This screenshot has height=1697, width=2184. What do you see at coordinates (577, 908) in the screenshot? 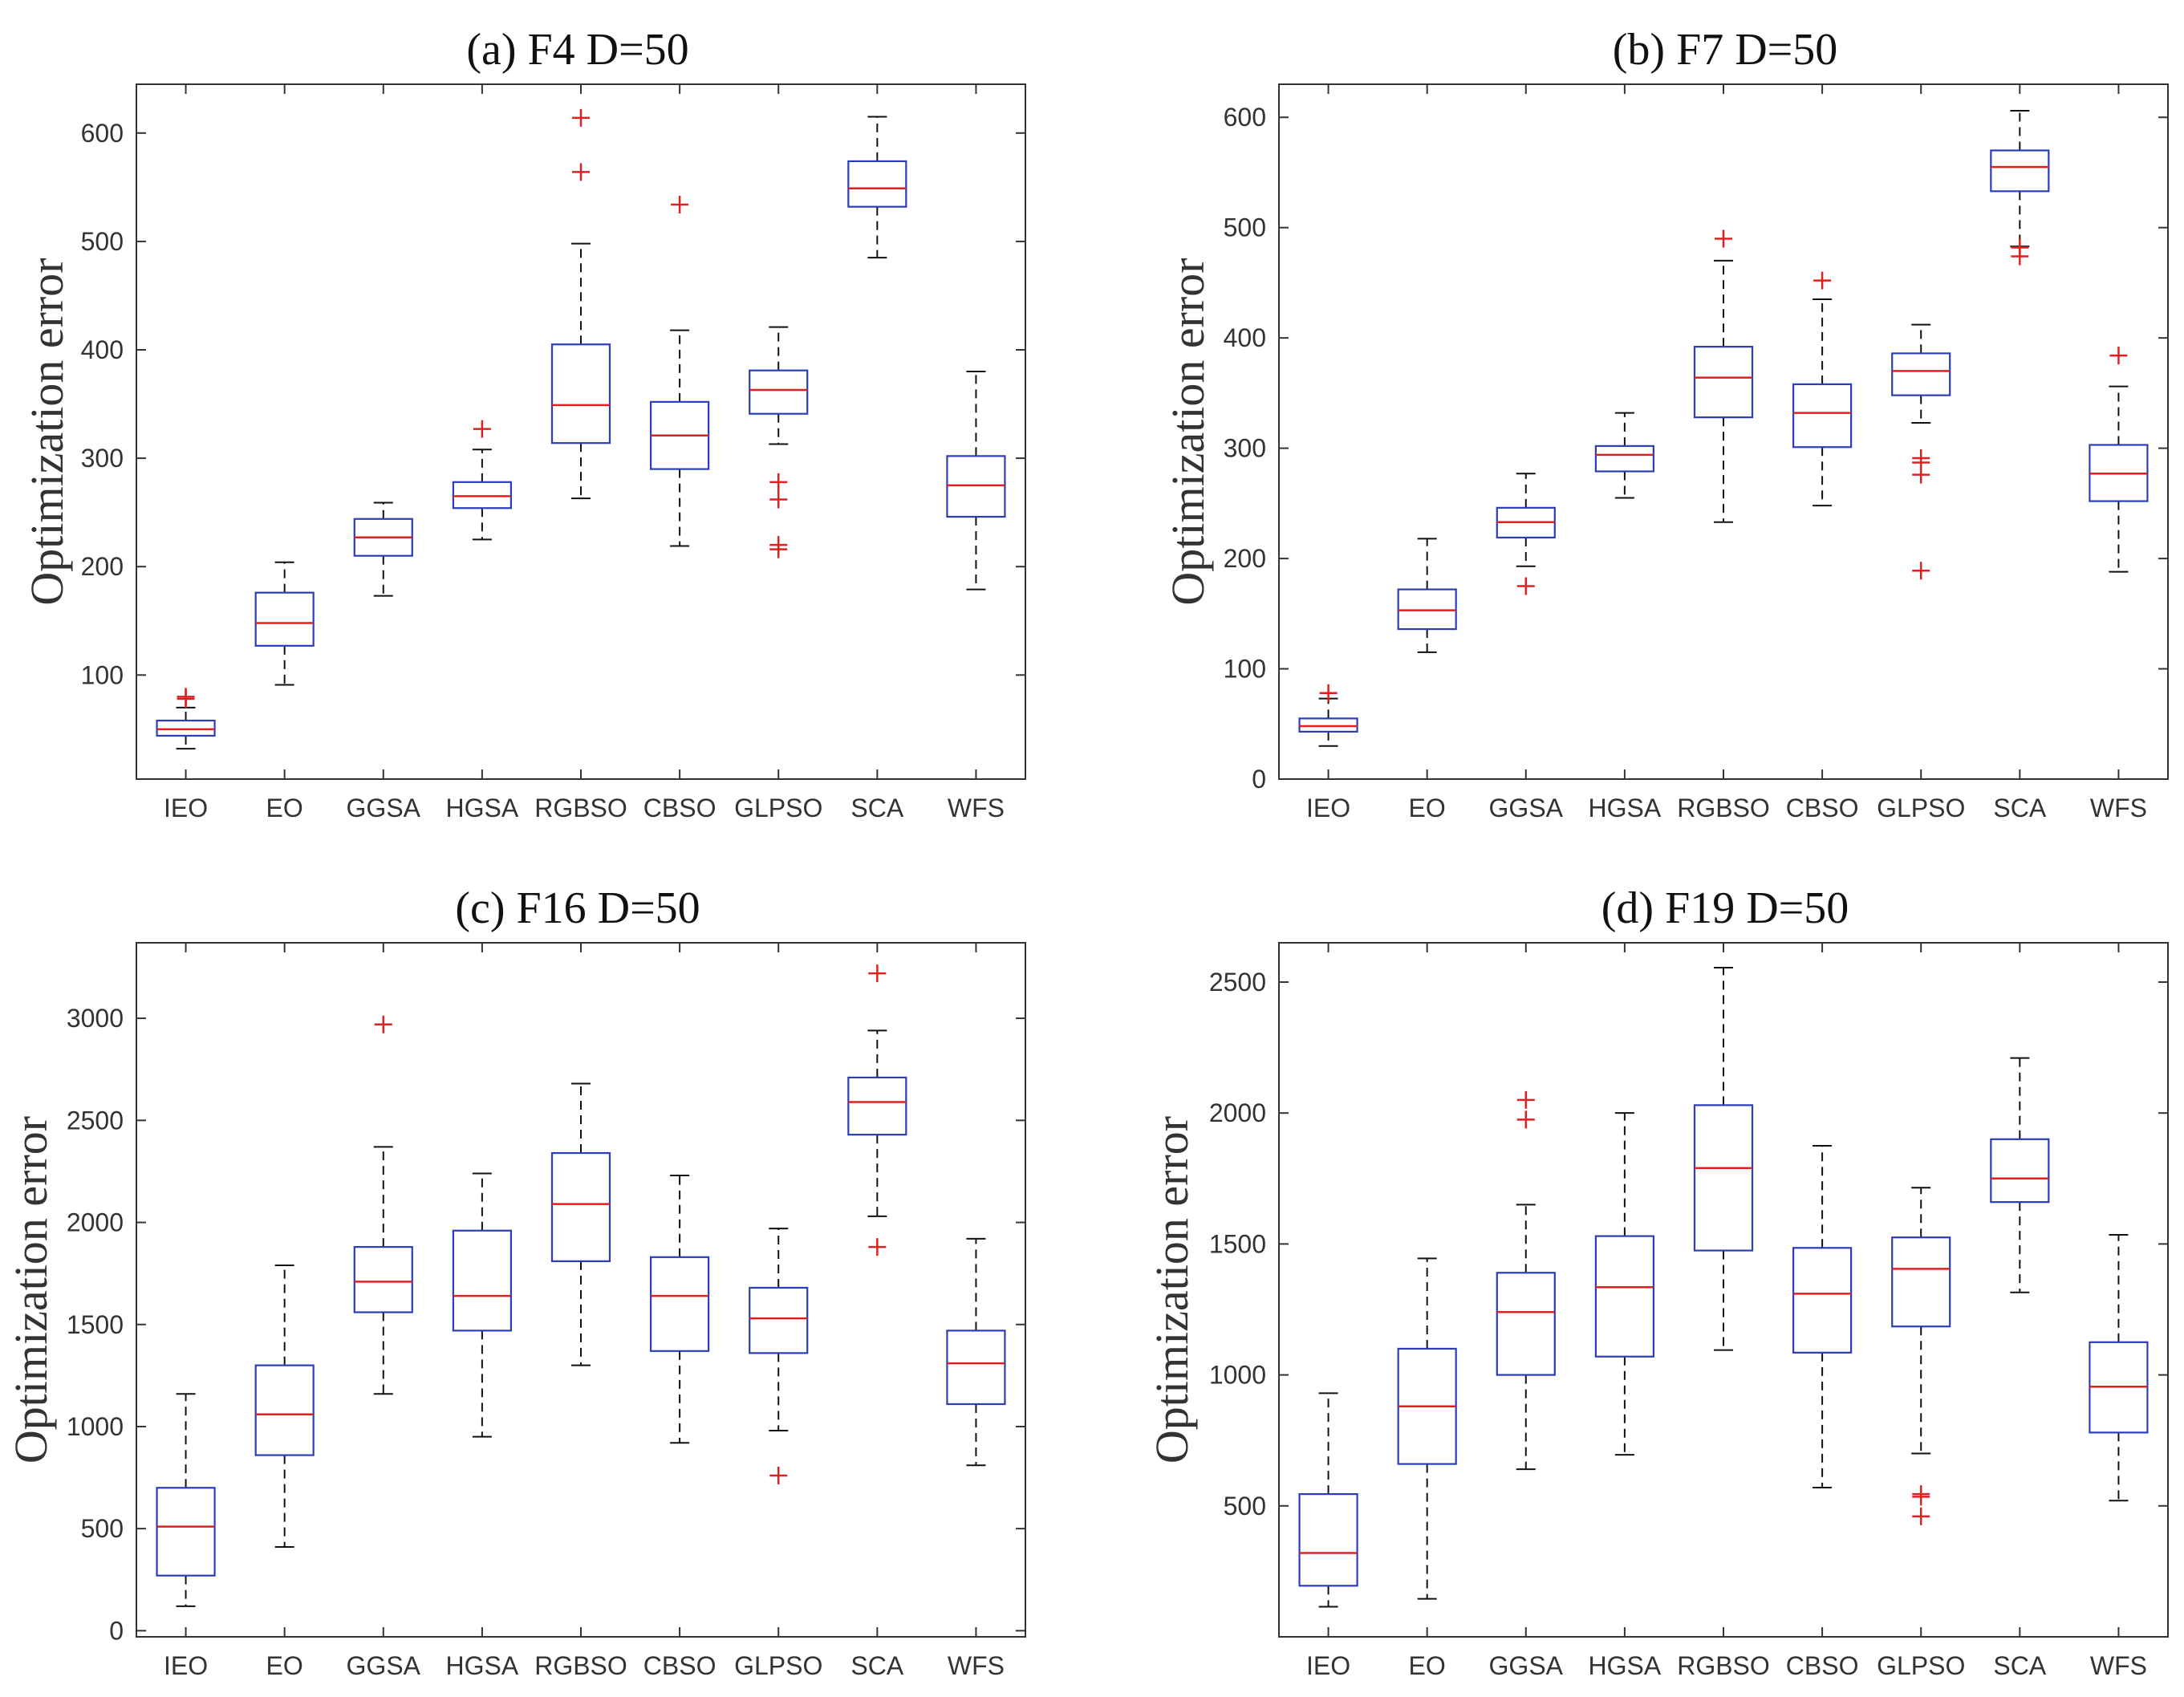
I see `panel-title: (c) F16 D=50` at bounding box center [577, 908].